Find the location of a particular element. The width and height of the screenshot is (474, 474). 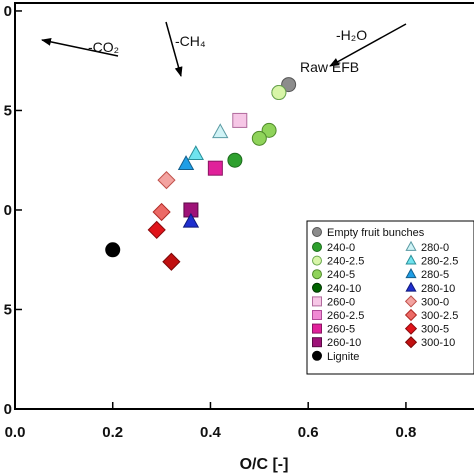

x-tick-label: 0.8 is located at coordinates (405, 432).